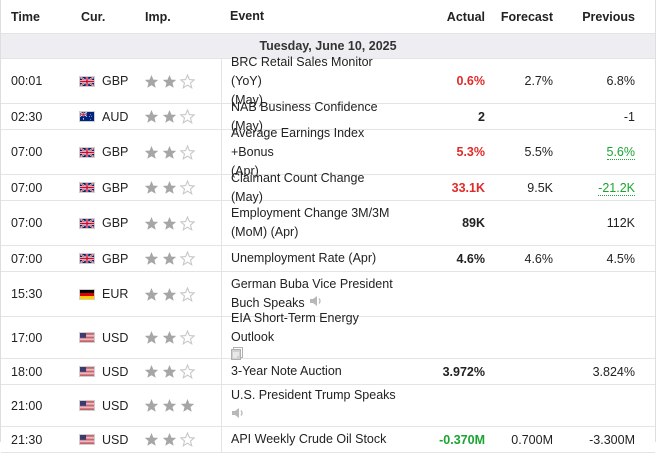  I want to click on event-name: U.S. President Trump Speaks, so click(312, 405).